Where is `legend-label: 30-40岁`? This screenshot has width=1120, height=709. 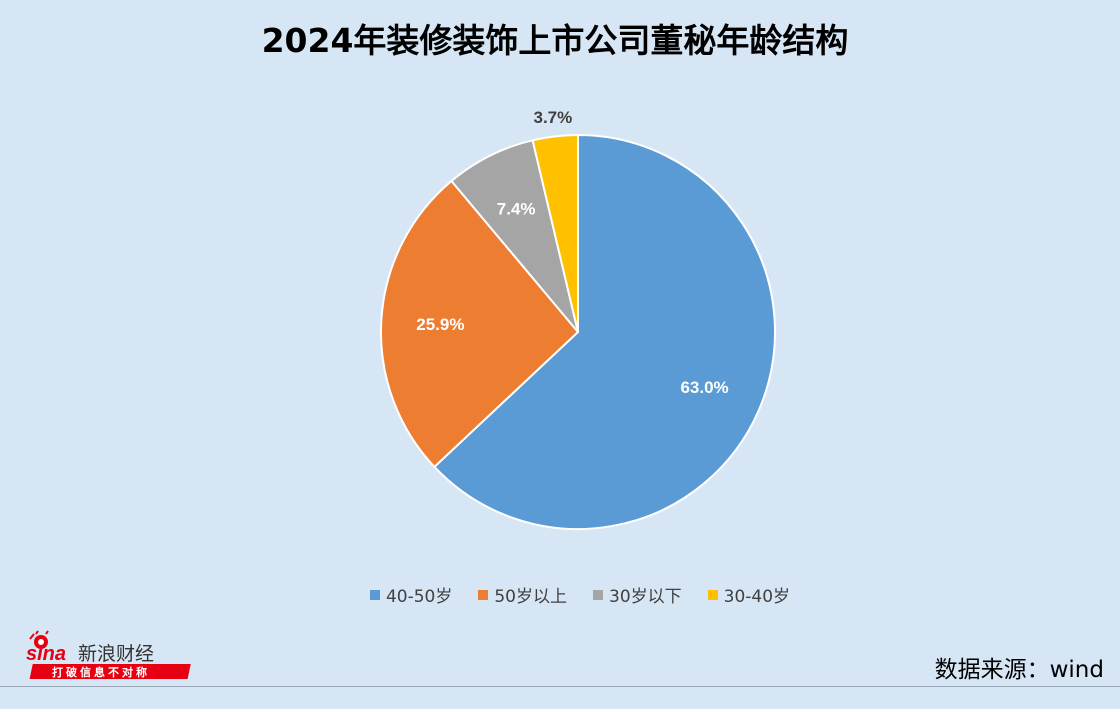 legend-label: 30-40岁 is located at coordinates (757, 597).